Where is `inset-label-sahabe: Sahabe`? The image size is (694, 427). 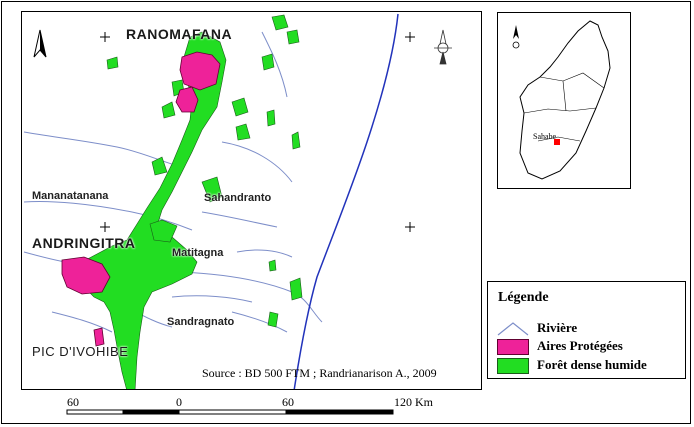 inset-label-sahabe: Sahabe is located at coordinates (545, 136).